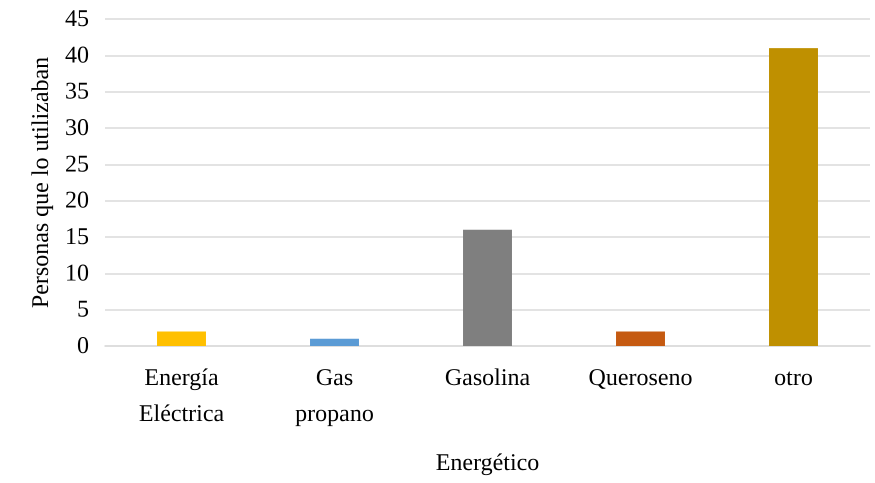  I want to click on y-axis-title: Personas que lo utilizaban, so click(41, 182).